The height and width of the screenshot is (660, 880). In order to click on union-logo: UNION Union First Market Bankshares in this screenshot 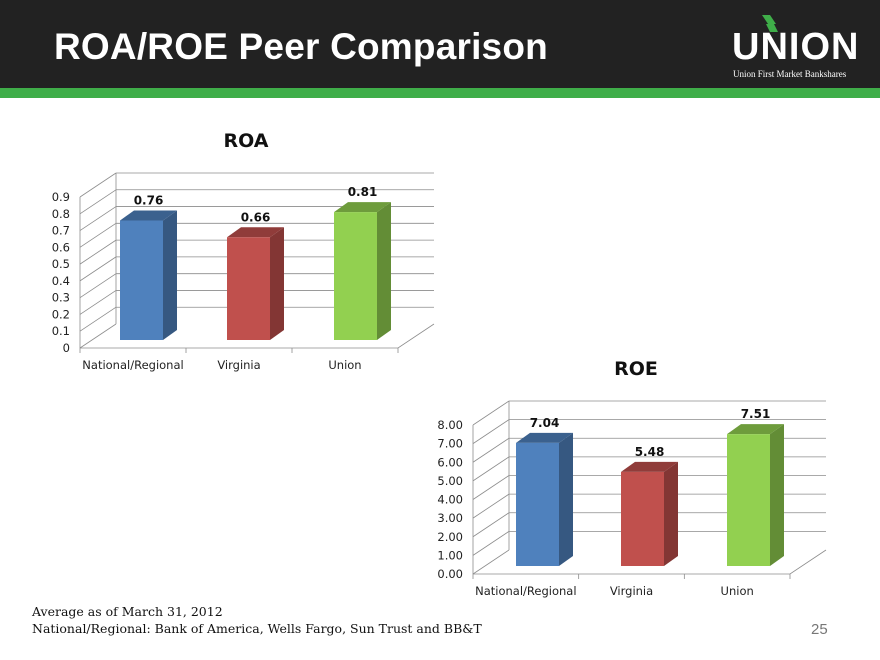, I will do `click(795, 47)`.